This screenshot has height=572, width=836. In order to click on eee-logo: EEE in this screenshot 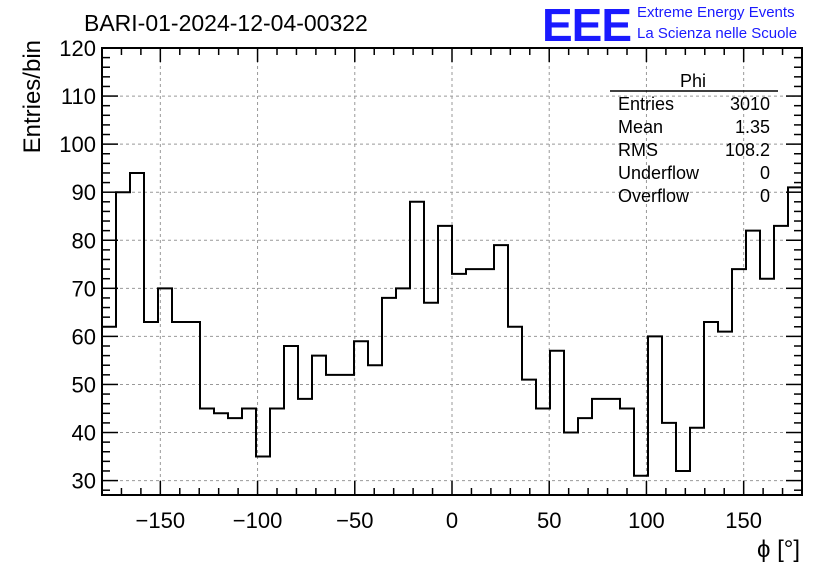, I will do `click(587, 25)`.